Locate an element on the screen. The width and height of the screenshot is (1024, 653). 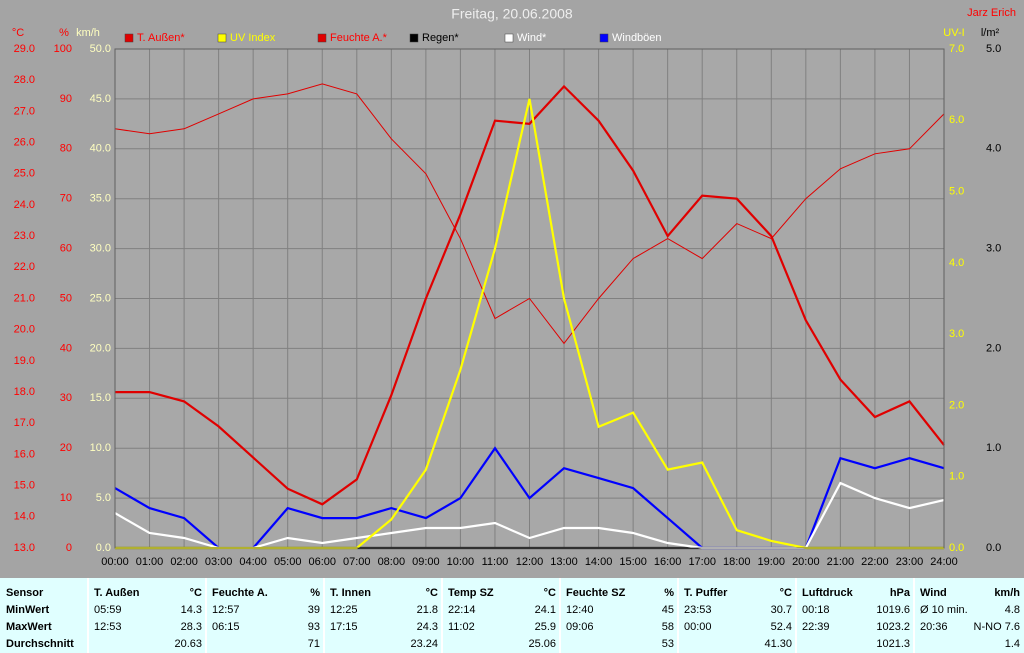
y-tick-label: 30 is located at coordinates (66, 398).